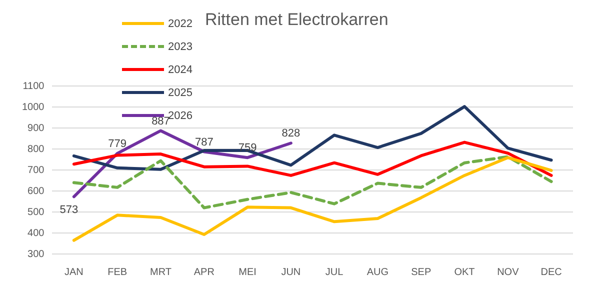 Image resolution: width=597 pixels, height=304 pixels. What do you see at coordinates (36, 128) in the screenshot?
I see `y-tick-label: 900` at bounding box center [36, 128].